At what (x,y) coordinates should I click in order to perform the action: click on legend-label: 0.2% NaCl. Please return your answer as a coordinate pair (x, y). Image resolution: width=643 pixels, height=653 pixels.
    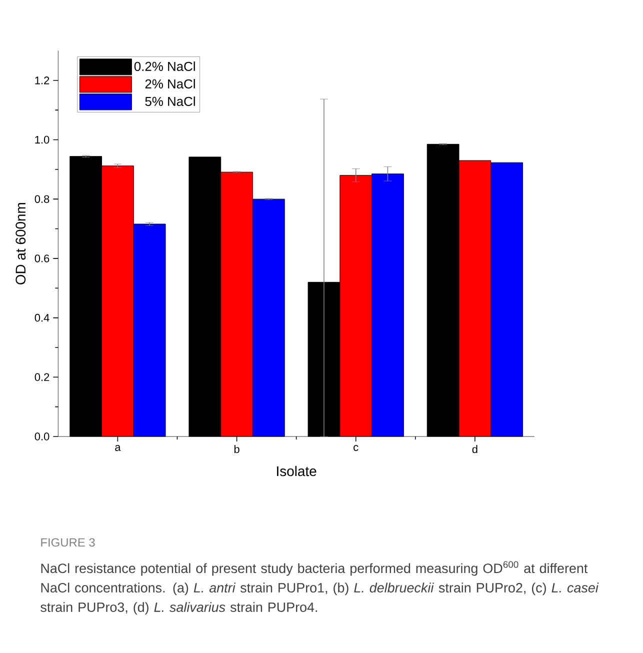
    Looking at the image, I should click on (164, 66).